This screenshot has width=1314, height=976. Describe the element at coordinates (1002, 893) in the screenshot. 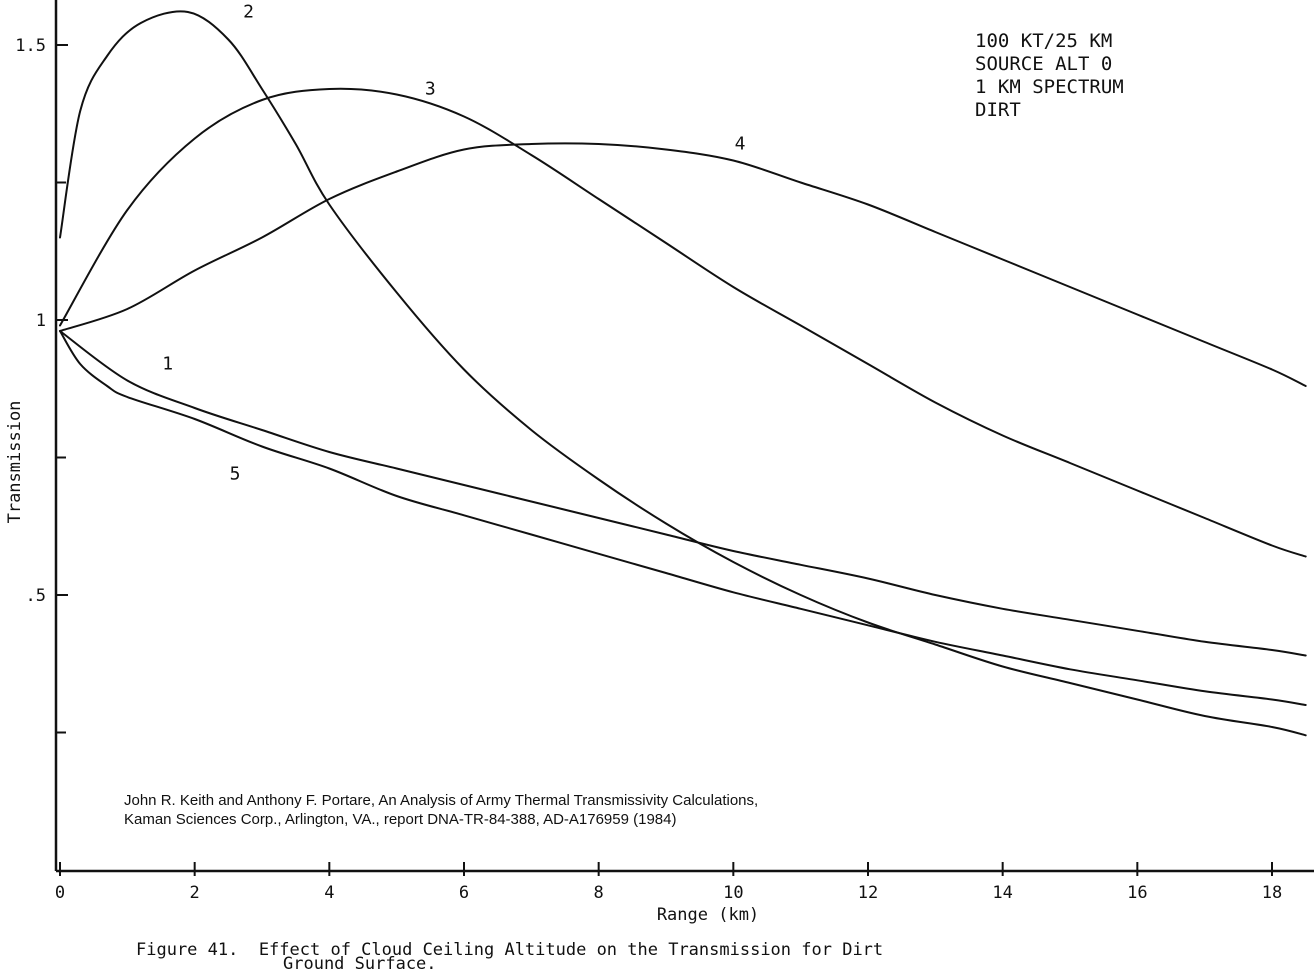

I see `x-tick-label: 14` at that location.